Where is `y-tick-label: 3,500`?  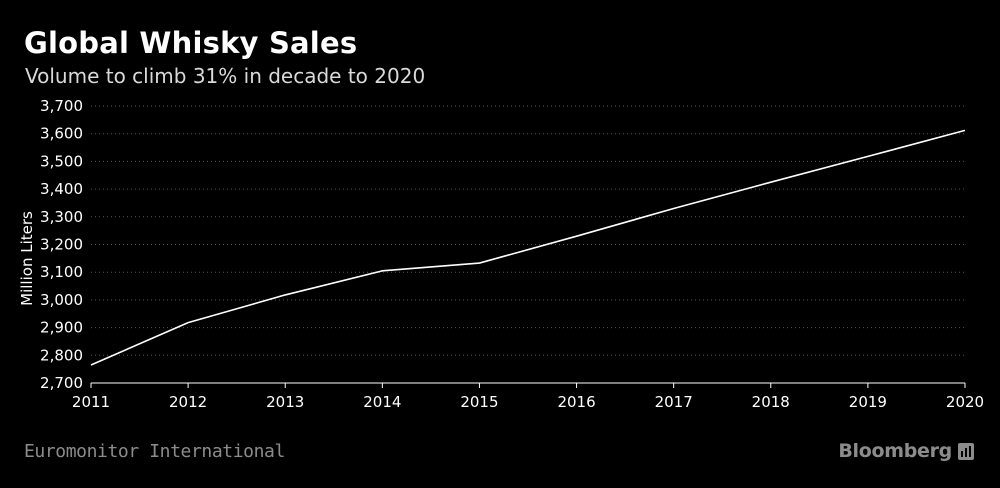 y-tick-label: 3,500 is located at coordinates (61, 161).